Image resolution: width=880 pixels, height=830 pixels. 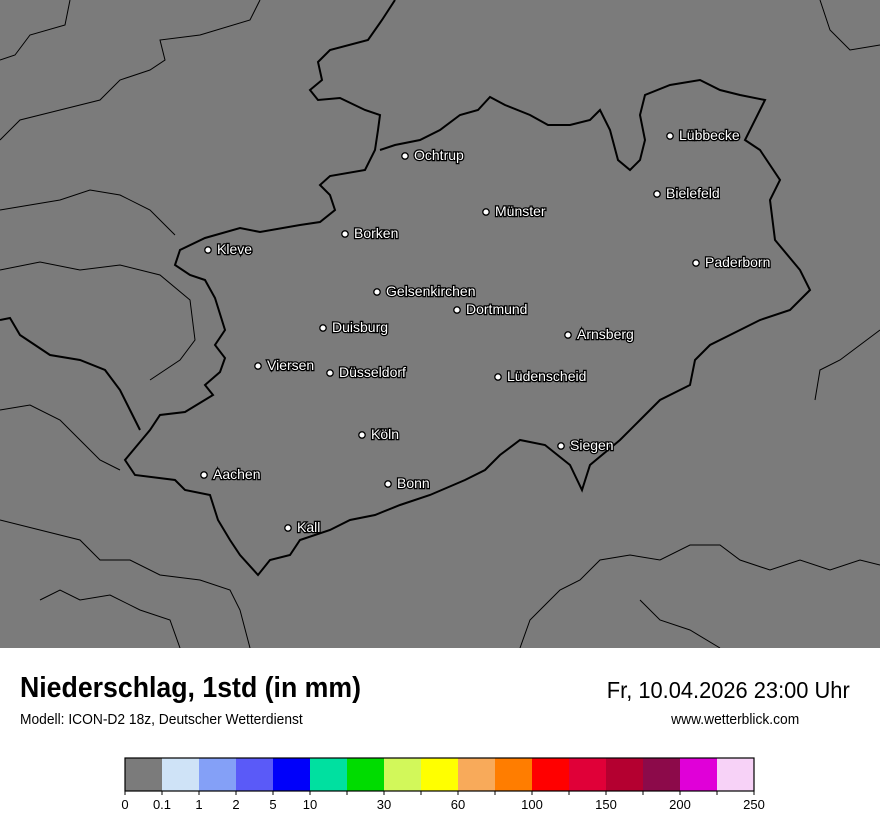 What do you see at coordinates (198, 804) in the screenshot?
I see `legend-tick-label: 1` at bounding box center [198, 804].